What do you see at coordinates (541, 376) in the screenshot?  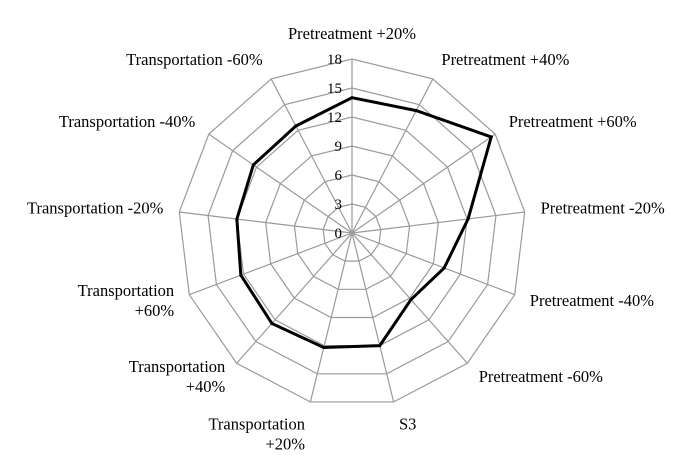 I see `category-label: Pretreatment -60%` at bounding box center [541, 376].